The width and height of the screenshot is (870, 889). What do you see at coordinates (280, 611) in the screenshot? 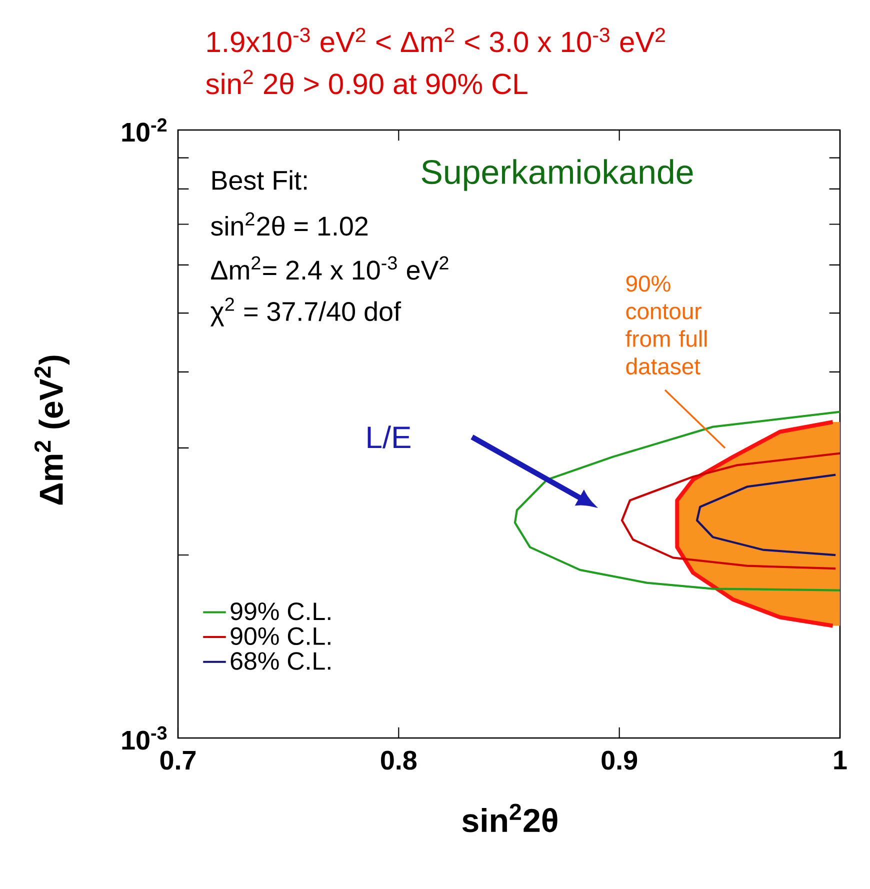
I see `legend-label: 99% C.L.` at bounding box center [280, 611].